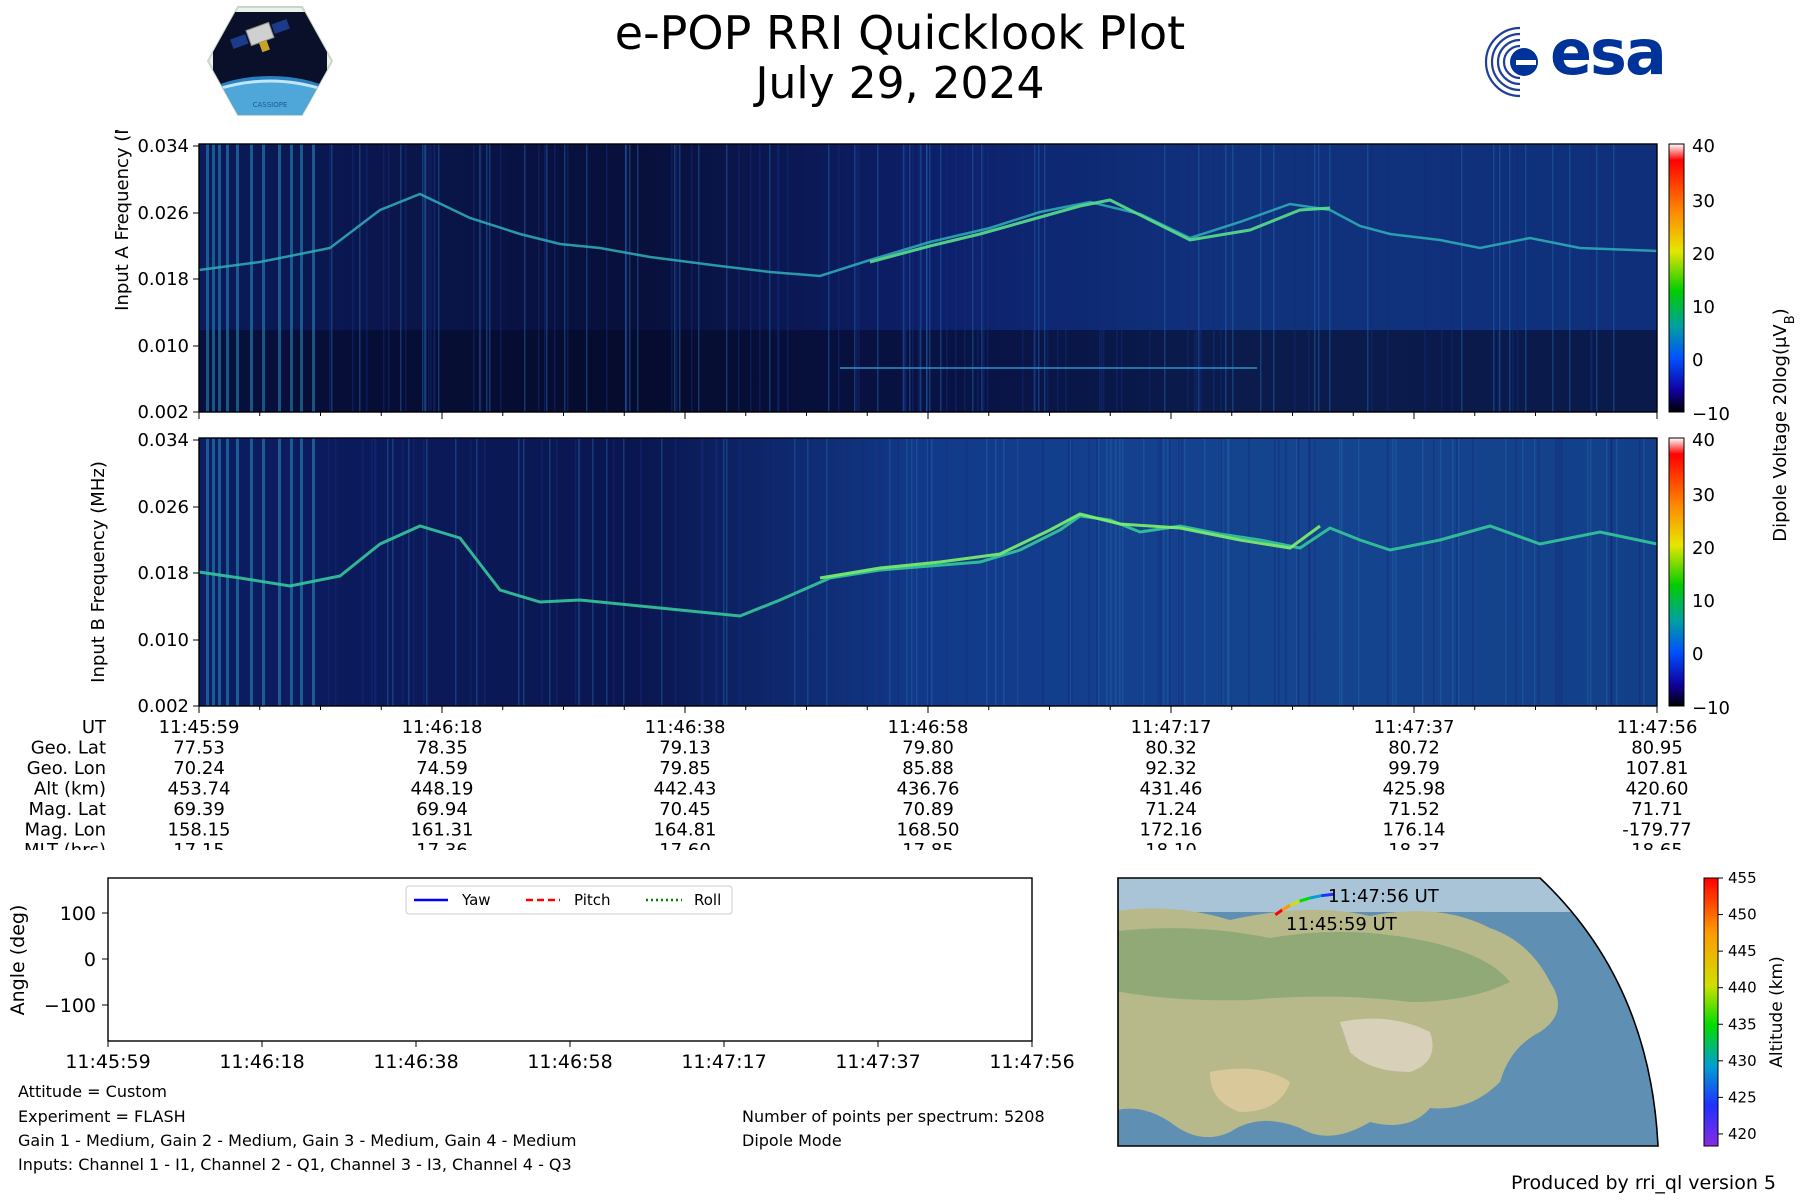  I want to click on esa-logo-text: esa, so click(1608, 52).